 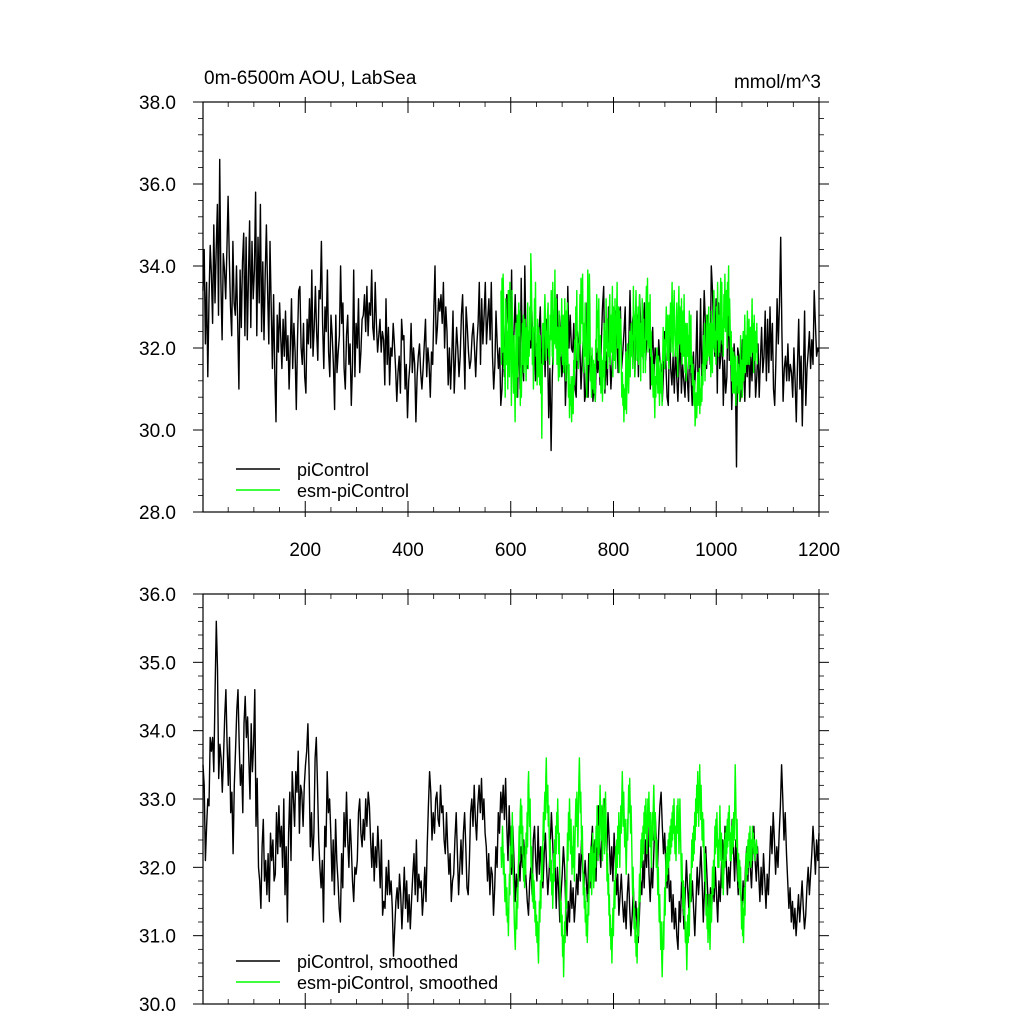 I want to click on top-panel-units: mmol/m^3, so click(x=777, y=82).